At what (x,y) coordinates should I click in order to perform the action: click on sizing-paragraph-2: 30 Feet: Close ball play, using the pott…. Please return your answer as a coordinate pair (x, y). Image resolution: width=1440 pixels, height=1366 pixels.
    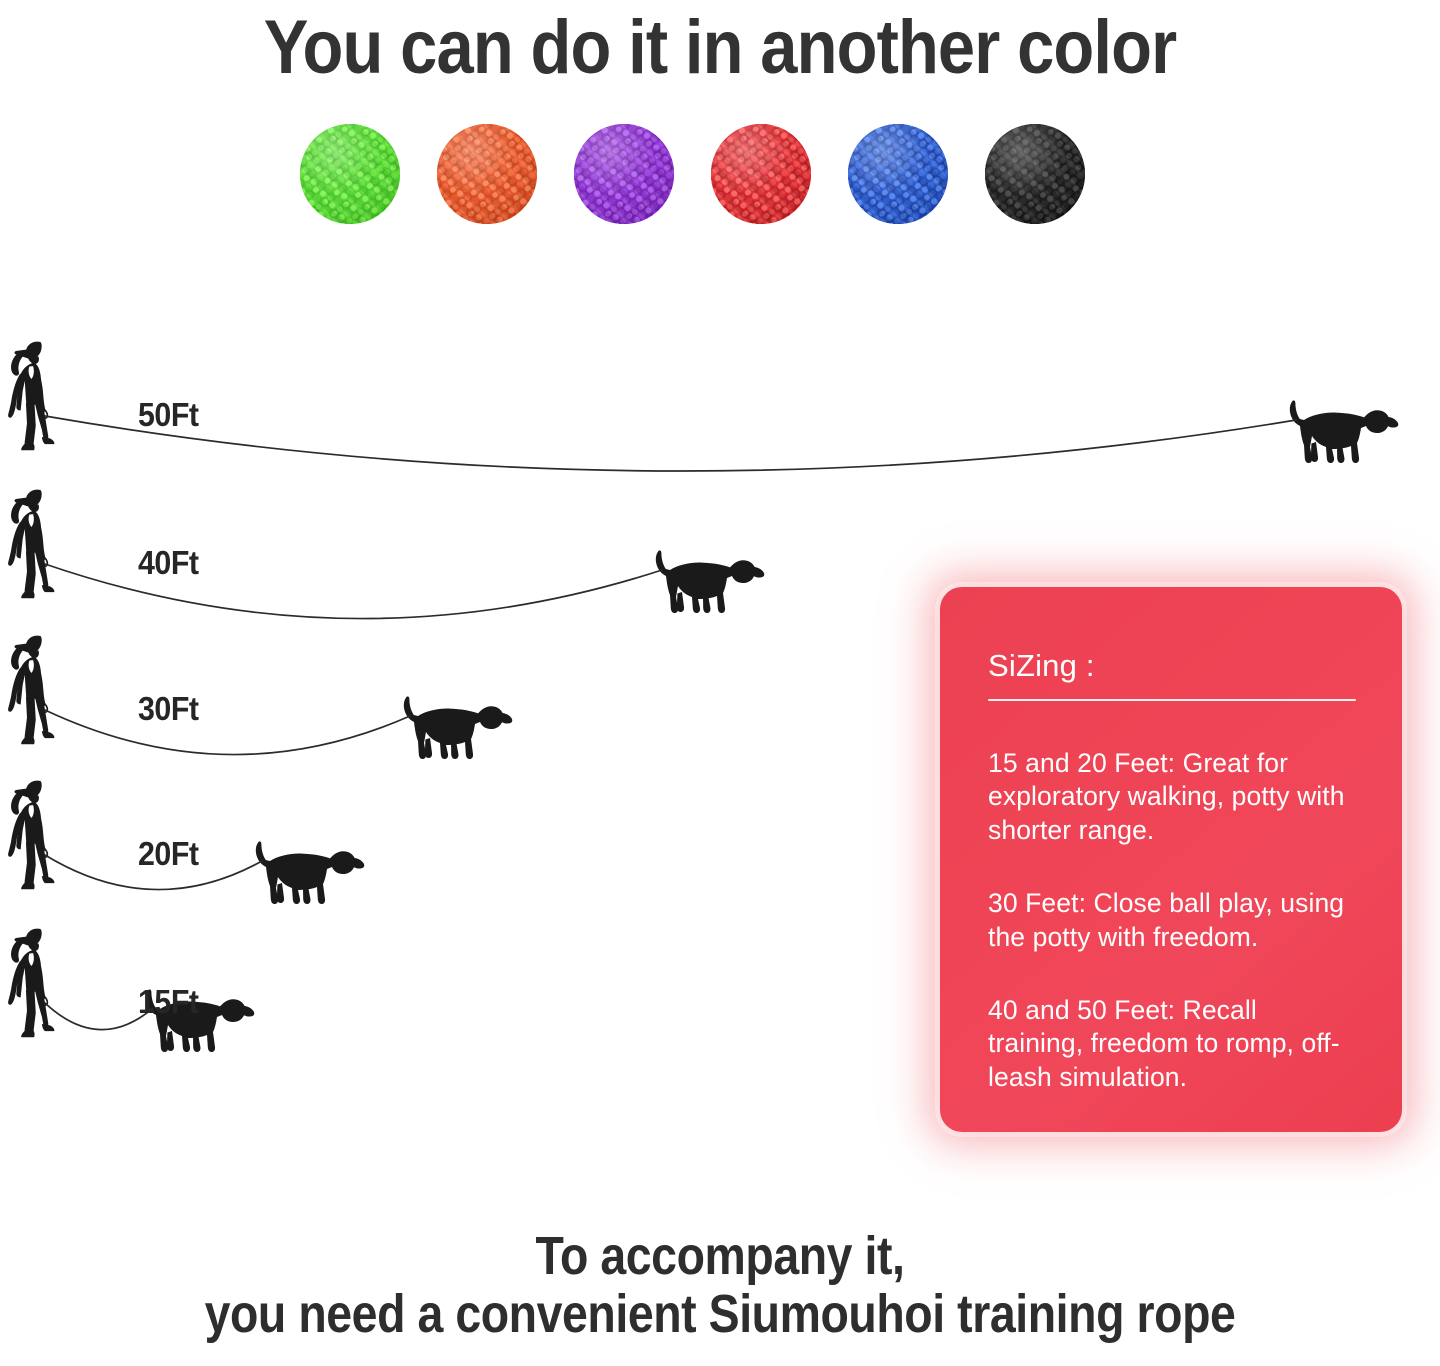
    Looking at the image, I should click on (1166, 920).